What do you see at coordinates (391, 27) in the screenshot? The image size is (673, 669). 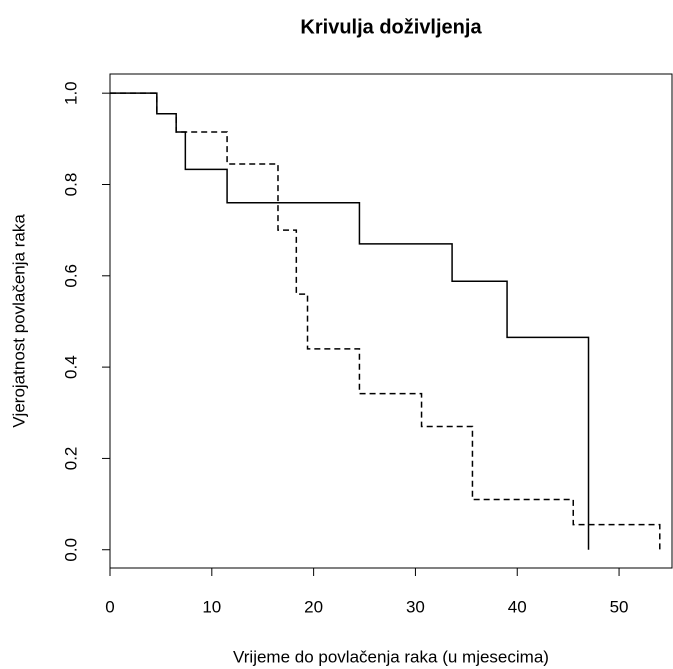 I see `chart-title: Krivulja doživljenja` at bounding box center [391, 27].